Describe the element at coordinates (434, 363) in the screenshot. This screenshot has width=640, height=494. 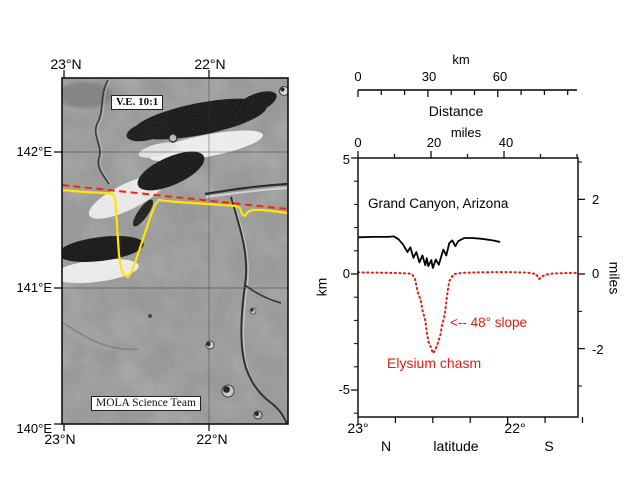
I see `annotation-elysium-chasm: Elysium chasm` at that location.